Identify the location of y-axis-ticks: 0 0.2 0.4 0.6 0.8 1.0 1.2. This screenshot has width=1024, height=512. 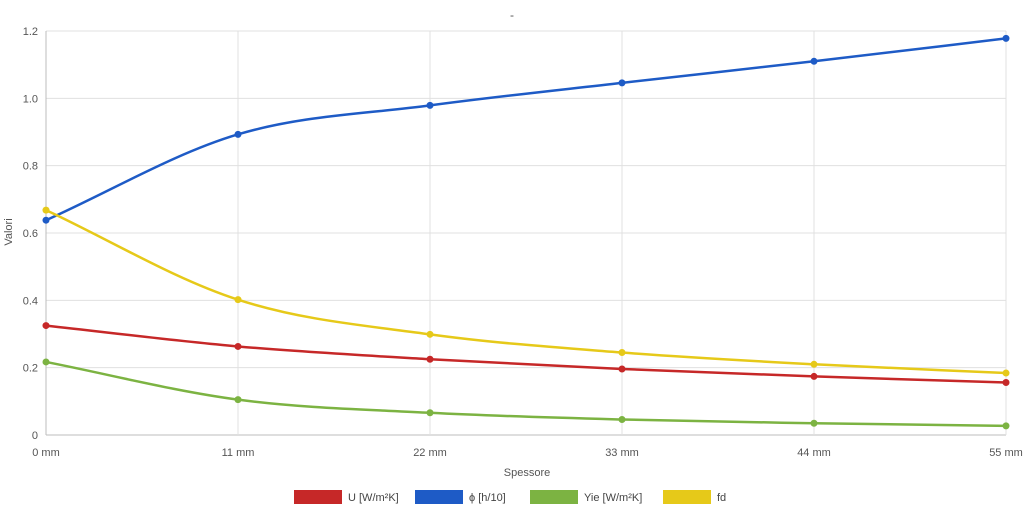
(30, 234).